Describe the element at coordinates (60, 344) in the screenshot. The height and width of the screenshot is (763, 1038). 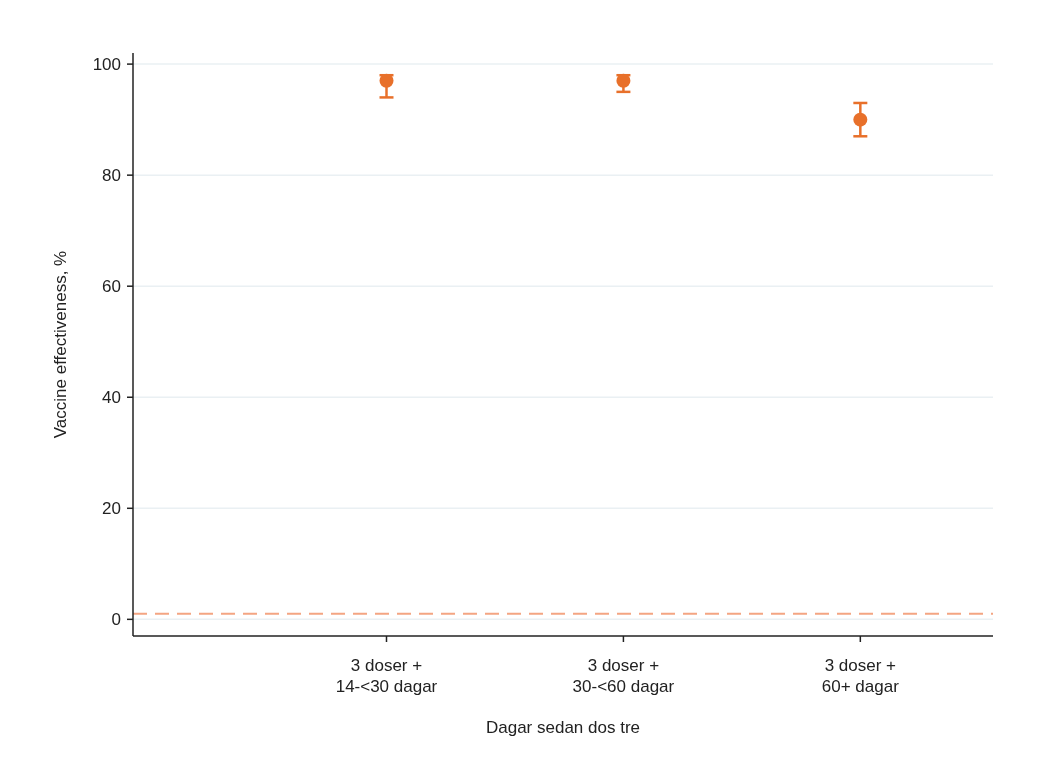
I see `y-axis-title: Vaccine effectiveness, %` at that location.